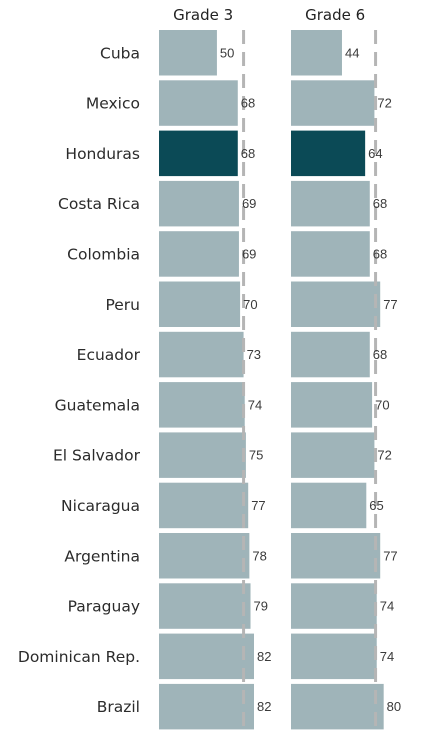  I want to click on category-label: Peru, so click(122, 305).